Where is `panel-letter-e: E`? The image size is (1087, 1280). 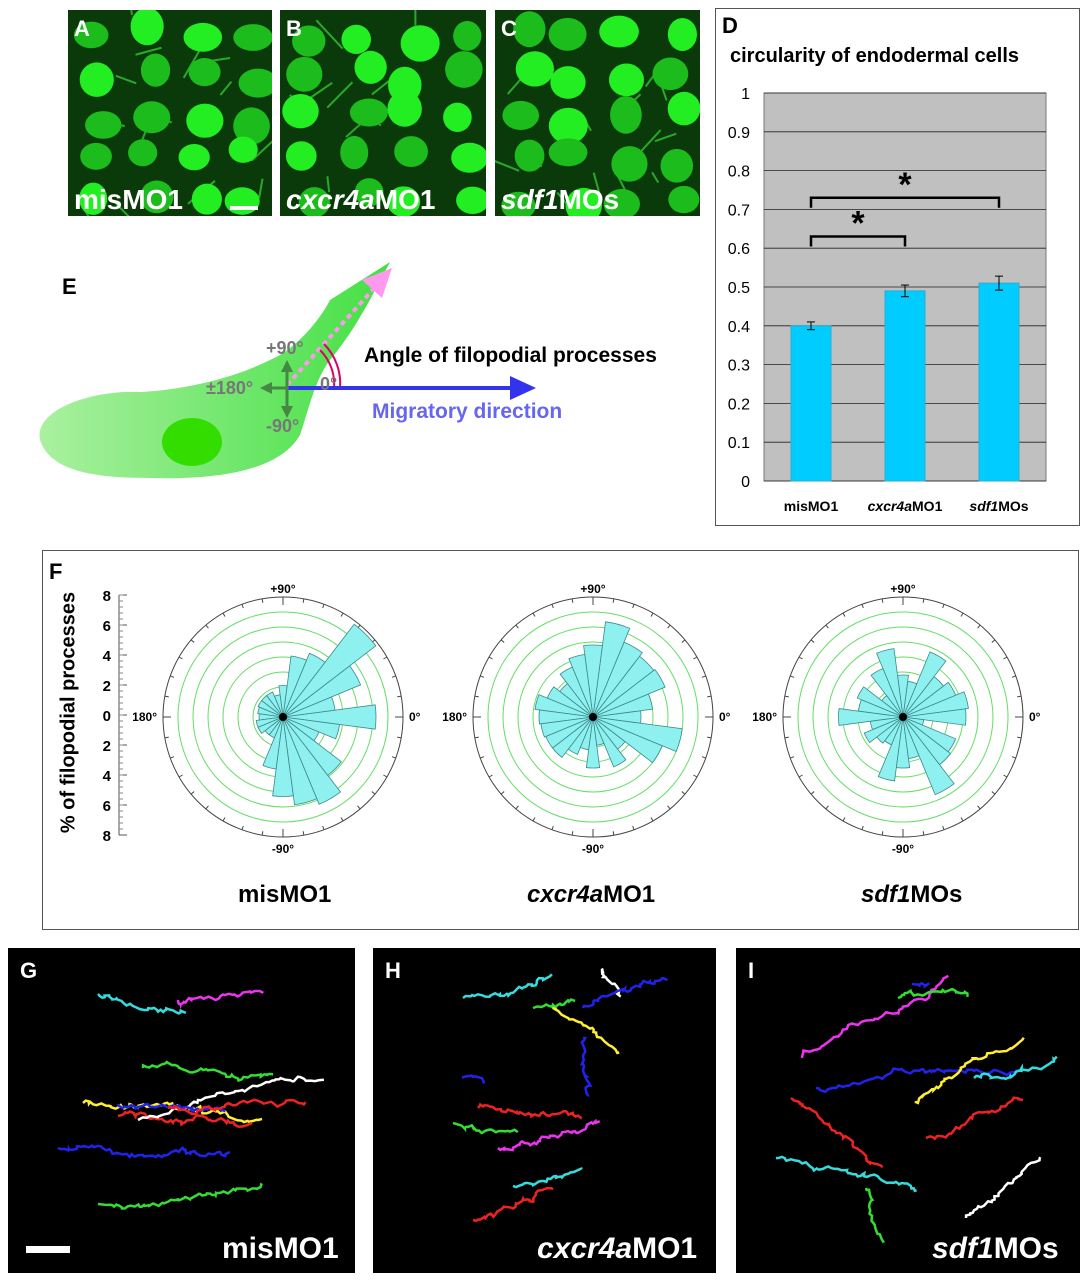 panel-letter-e: E is located at coordinates (69, 286).